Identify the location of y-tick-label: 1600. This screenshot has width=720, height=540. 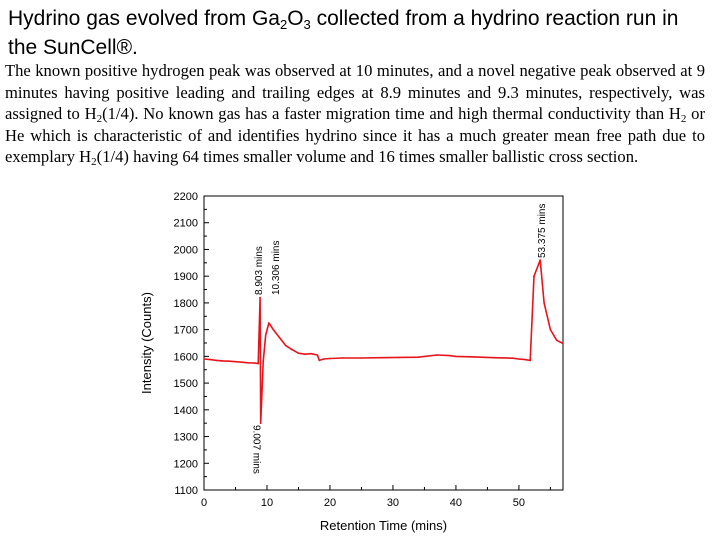
(186, 357).